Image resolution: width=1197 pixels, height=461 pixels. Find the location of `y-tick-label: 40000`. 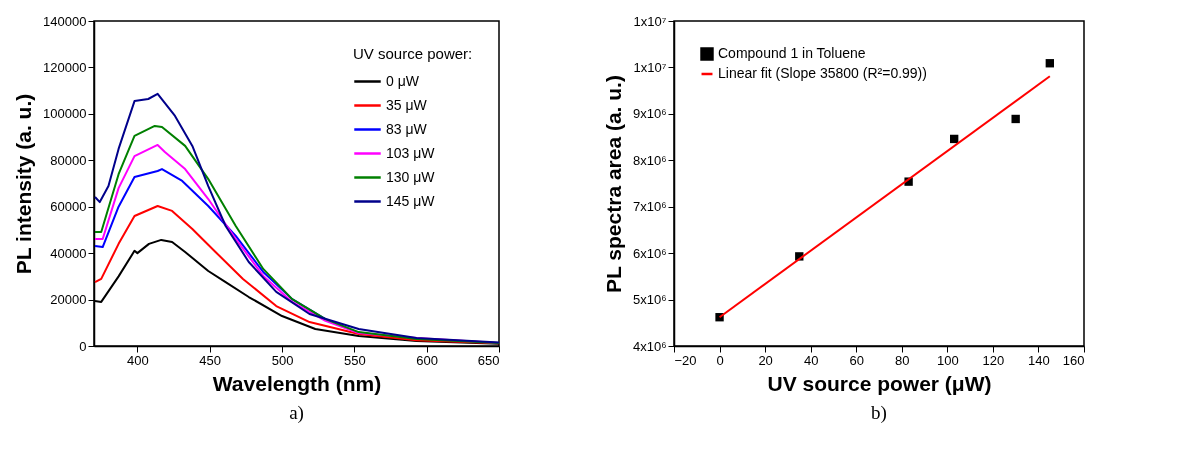

y-tick-label: 40000 is located at coordinates (68, 253).